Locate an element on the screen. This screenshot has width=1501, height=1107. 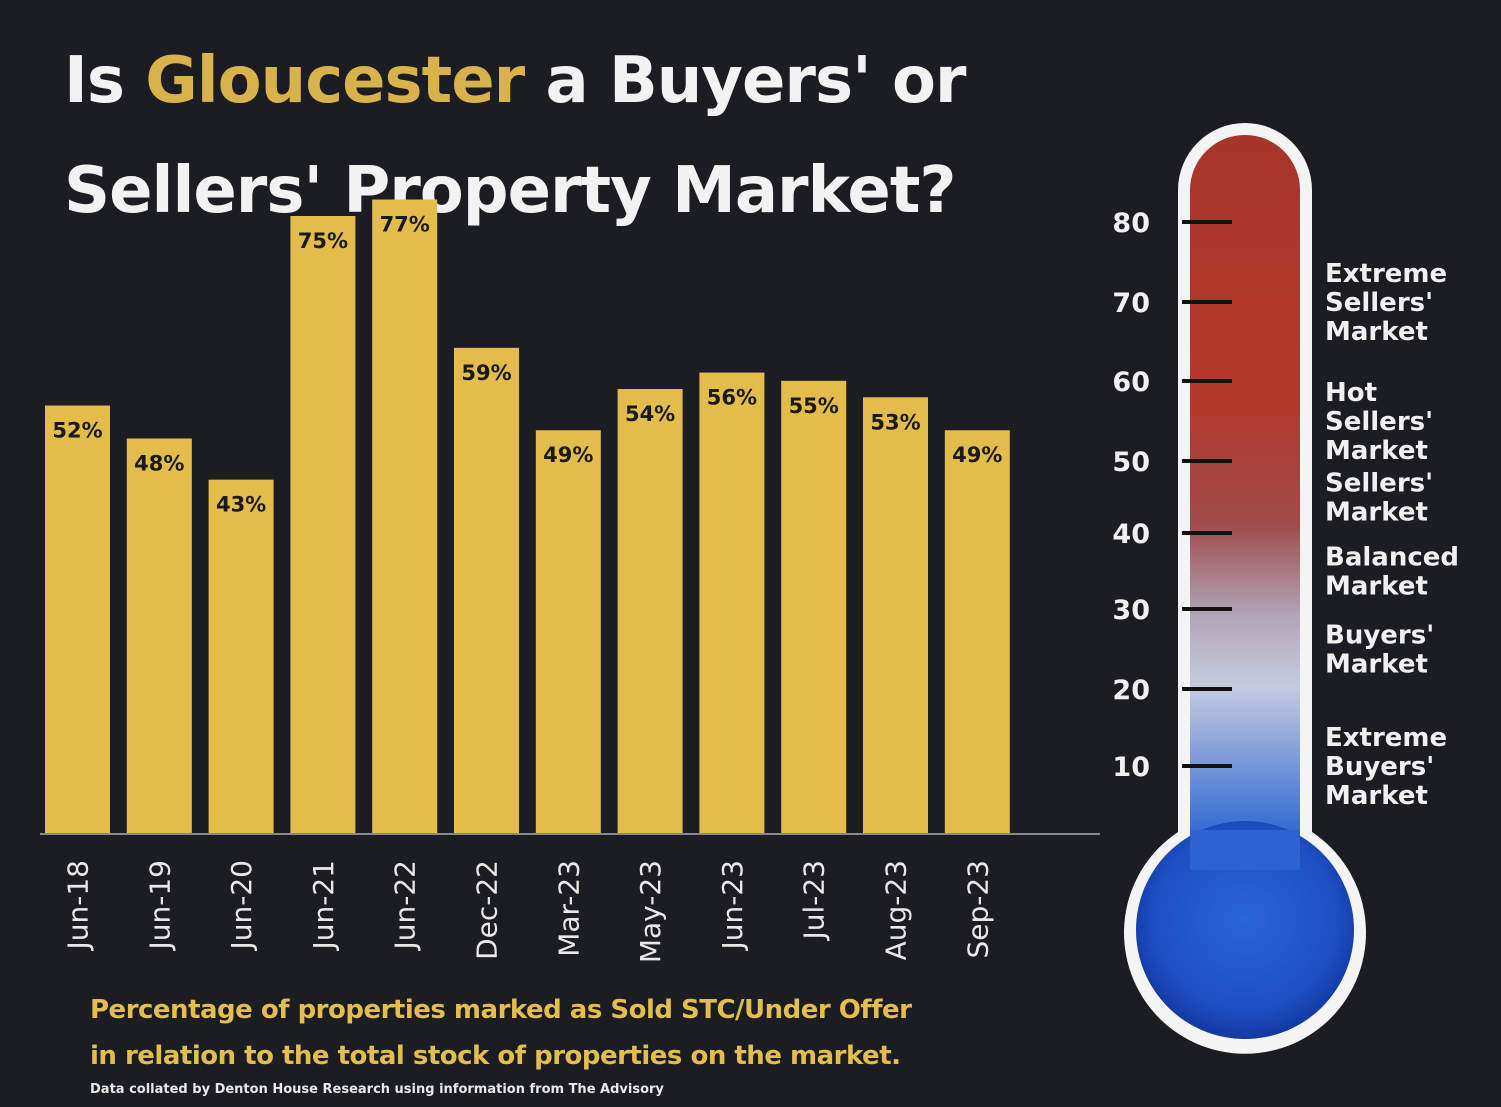
title-line-1: Is Gloucester a Buyers' or is located at coordinates (515, 81).